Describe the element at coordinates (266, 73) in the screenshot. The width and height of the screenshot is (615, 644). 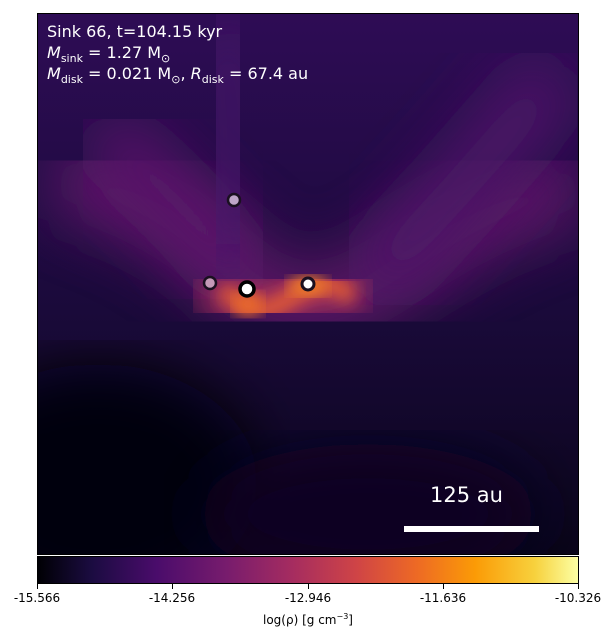
I see `rdisk-value: = 67.4 au` at that location.